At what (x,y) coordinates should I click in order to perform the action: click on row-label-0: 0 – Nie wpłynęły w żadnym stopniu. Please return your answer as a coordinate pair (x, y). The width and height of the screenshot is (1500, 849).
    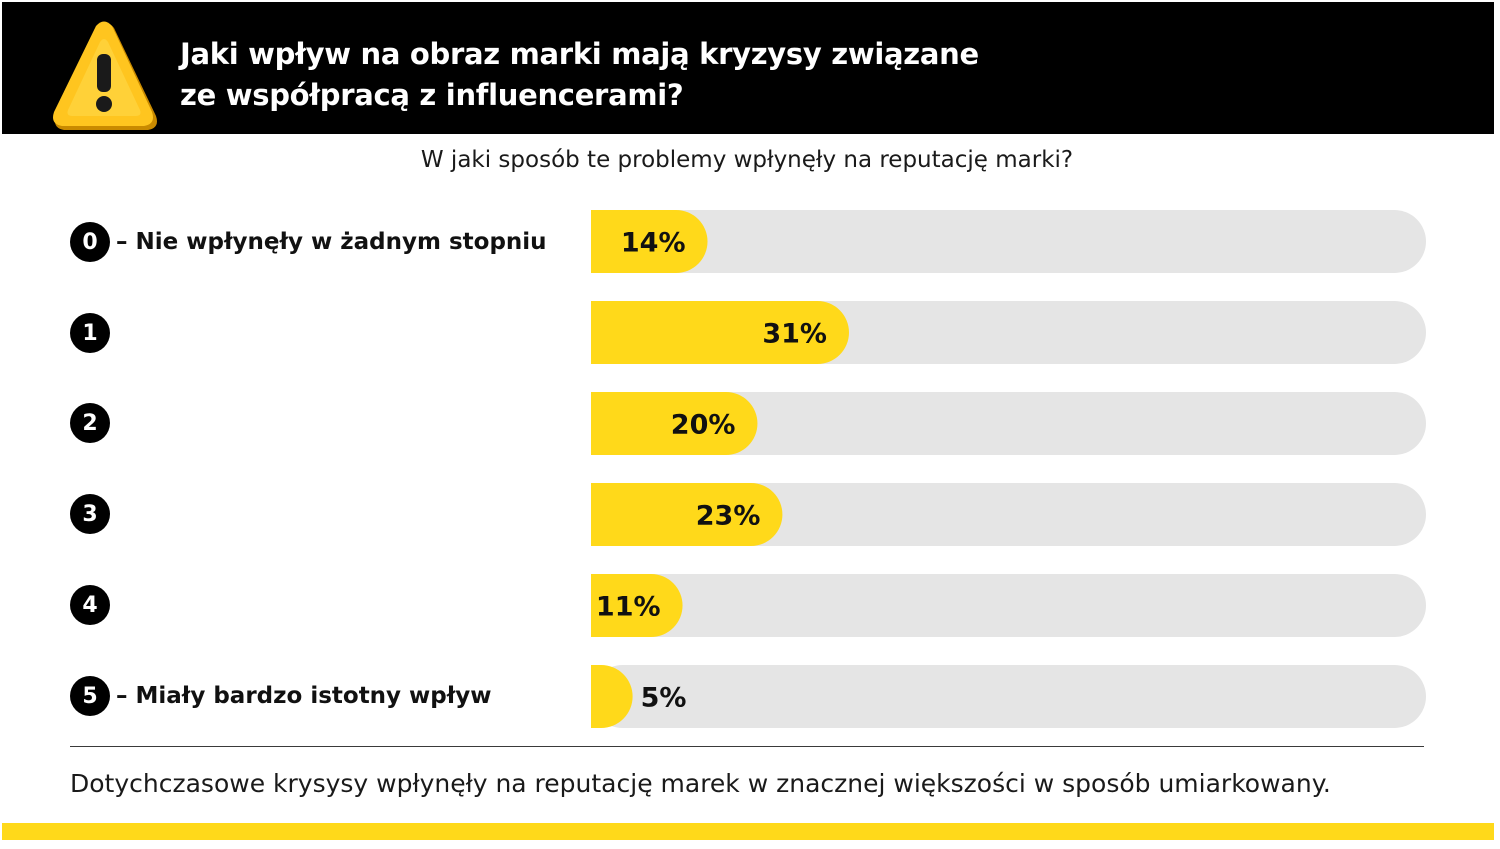
    Looking at the image, I should click on (308, 242).